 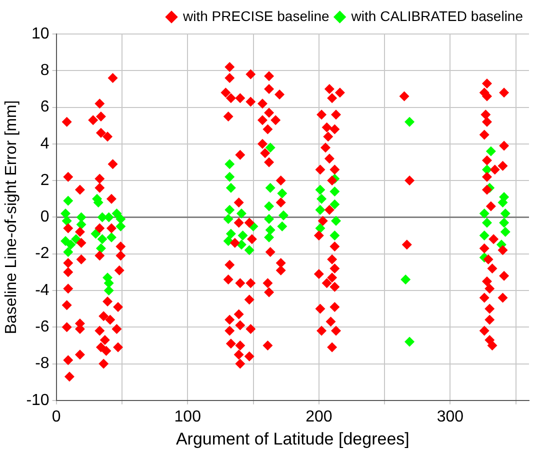 What do you see at coordinates (437, 16) in the screenshot?
I see `legend-label: with CALIBRATED baseline` at bounding box center [437, 16].